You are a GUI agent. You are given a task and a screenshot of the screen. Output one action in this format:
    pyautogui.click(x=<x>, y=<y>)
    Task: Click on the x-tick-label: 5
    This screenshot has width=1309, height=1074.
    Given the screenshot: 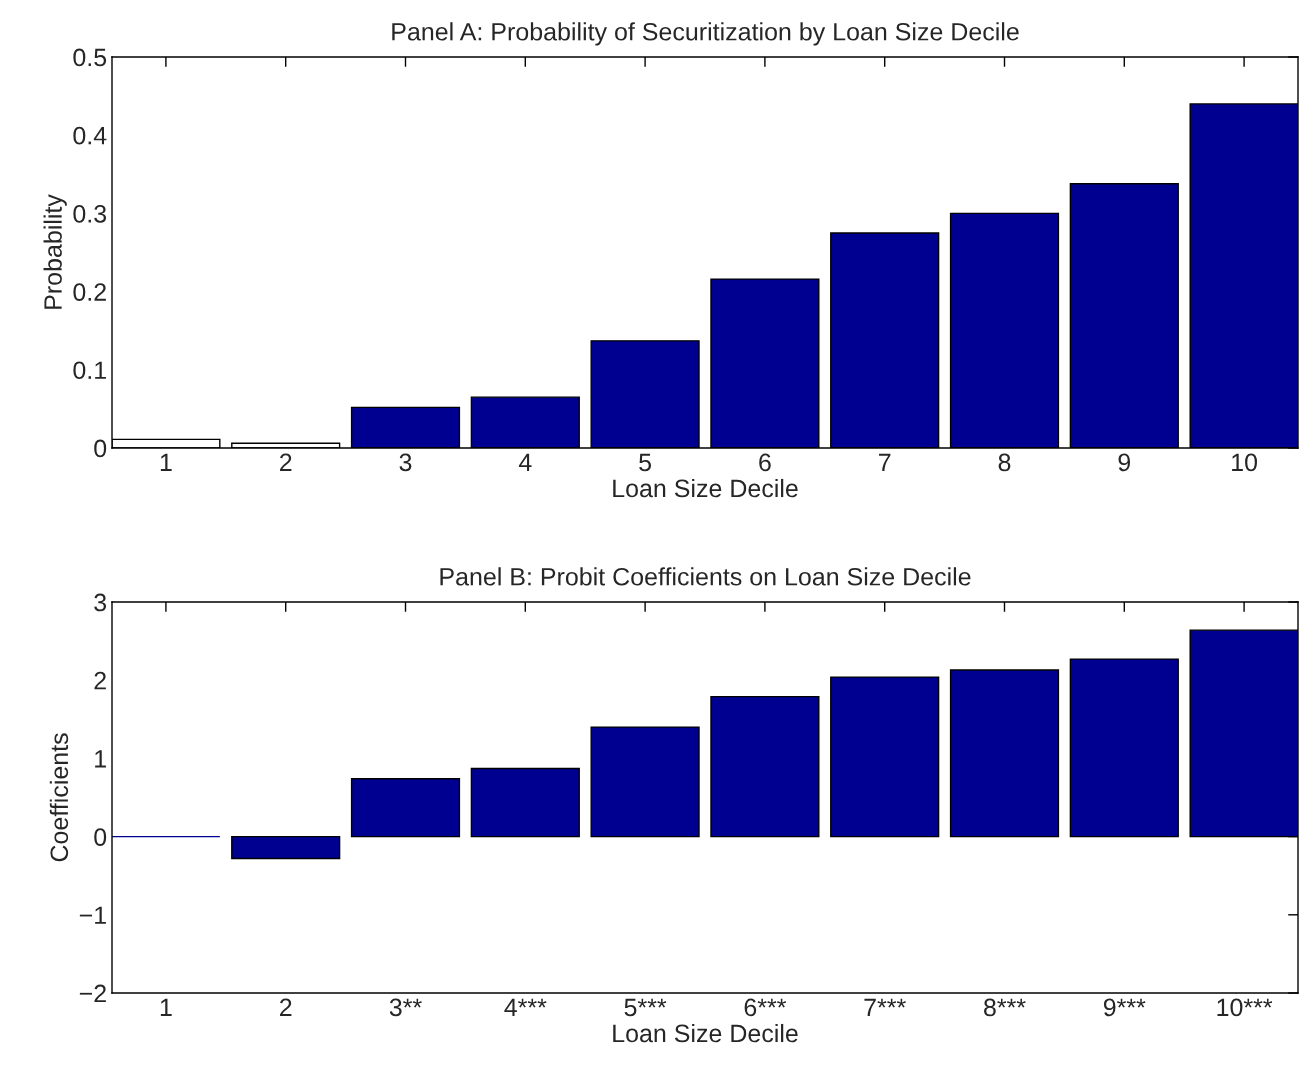 What is the action you would take?
    pyautogui.click(x=645, y=462)
    